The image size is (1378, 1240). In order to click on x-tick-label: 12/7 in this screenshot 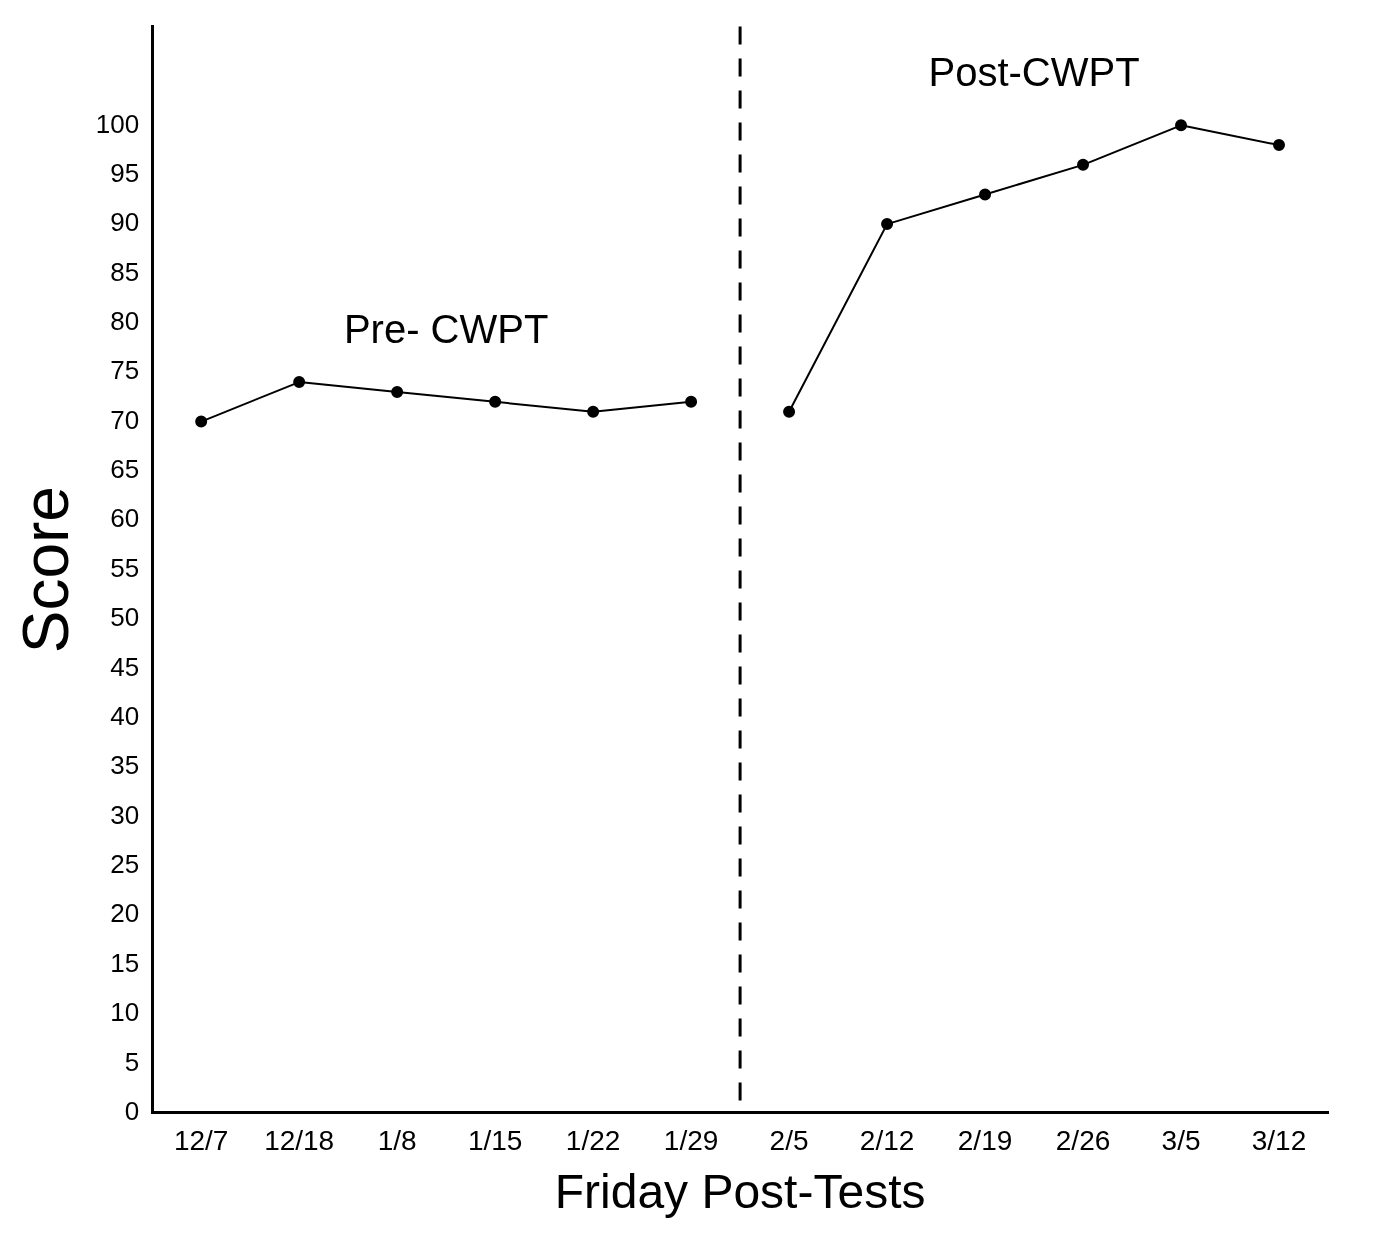, I will do `click(201, 1141)`.